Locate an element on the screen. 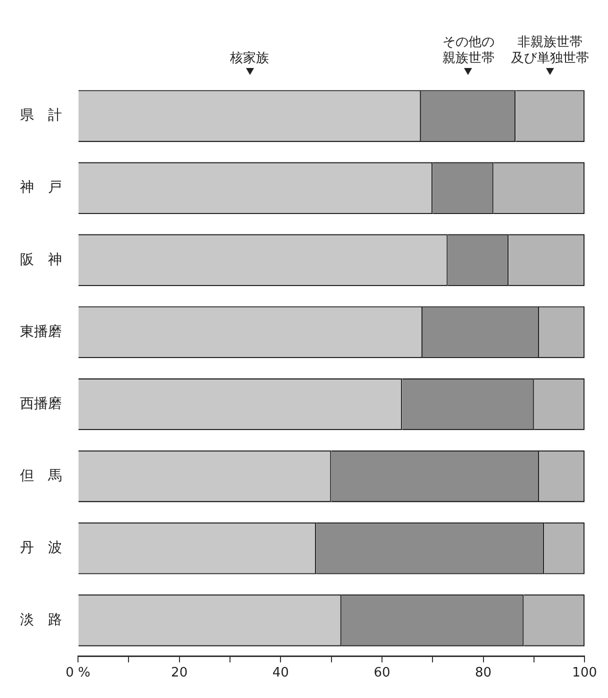 The height and width of the screenshot is (698, 608). x-tick-label: 0 % is located at coordinates (78, 673).